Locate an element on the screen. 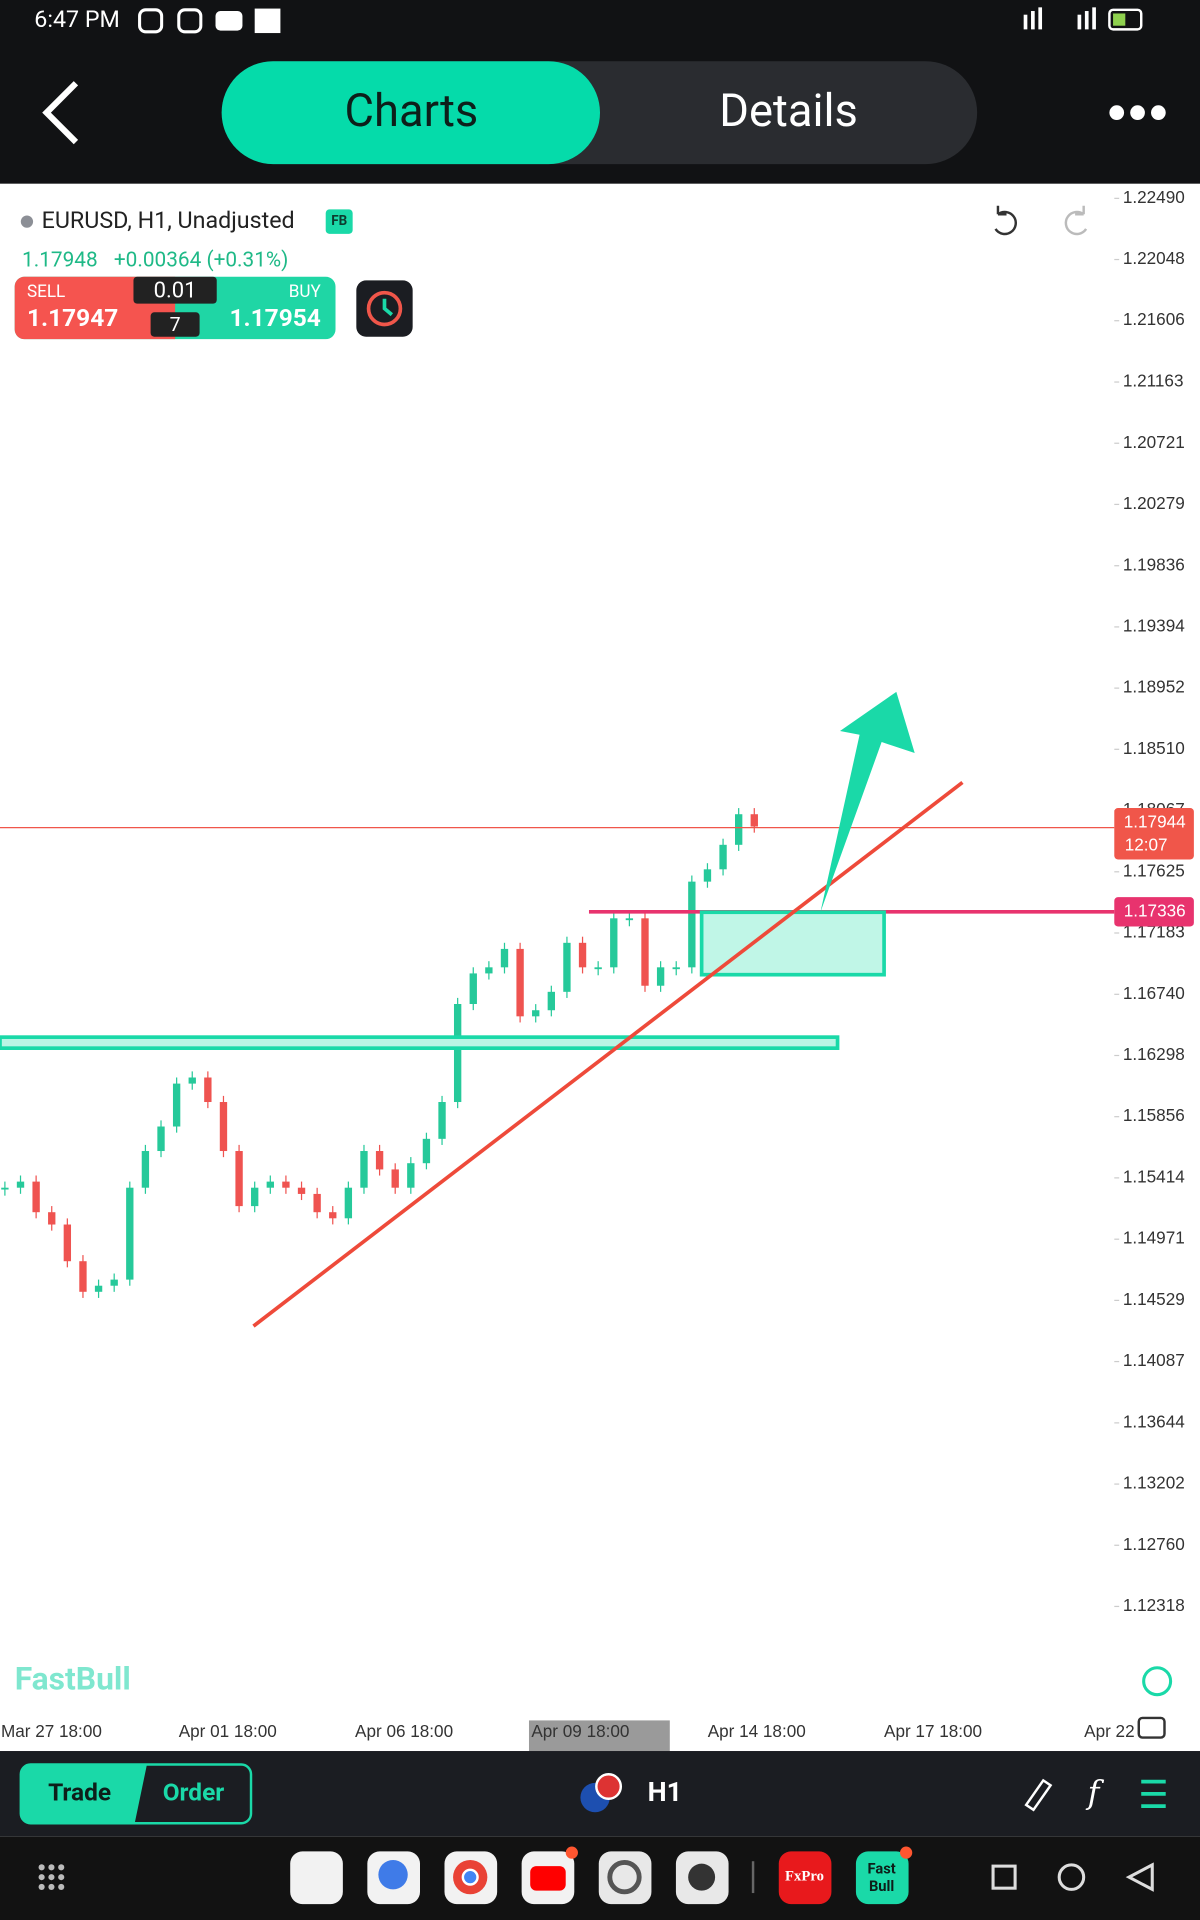 This screenshot has height=1920, width=1200. clock-icon is located at coordinates (384, 308).